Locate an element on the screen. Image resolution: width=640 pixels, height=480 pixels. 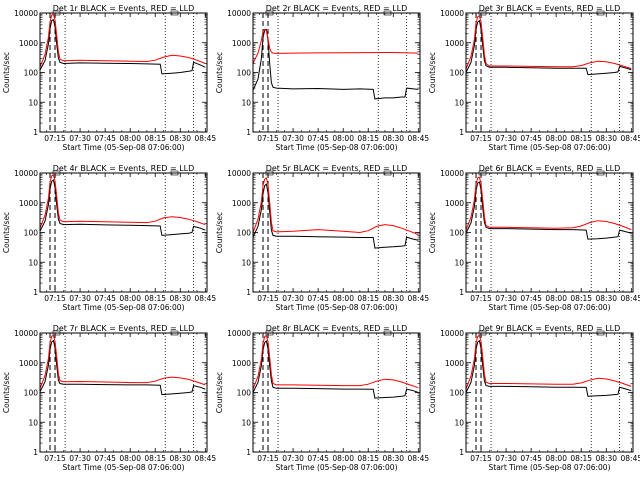
chart-title: Det 6r BLACK = Events, RED = LLD is located at coordinates (550, 168).